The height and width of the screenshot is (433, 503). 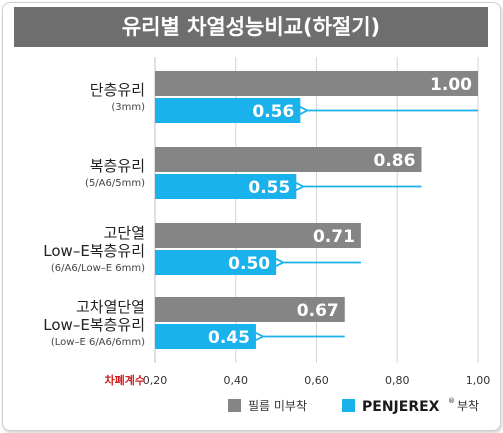 What do you see at coordinates (98, 342) in the screenshot?
I see `category-sublabel: (Low–E 6/A6/6mm)` at bounding box center [98, 342].